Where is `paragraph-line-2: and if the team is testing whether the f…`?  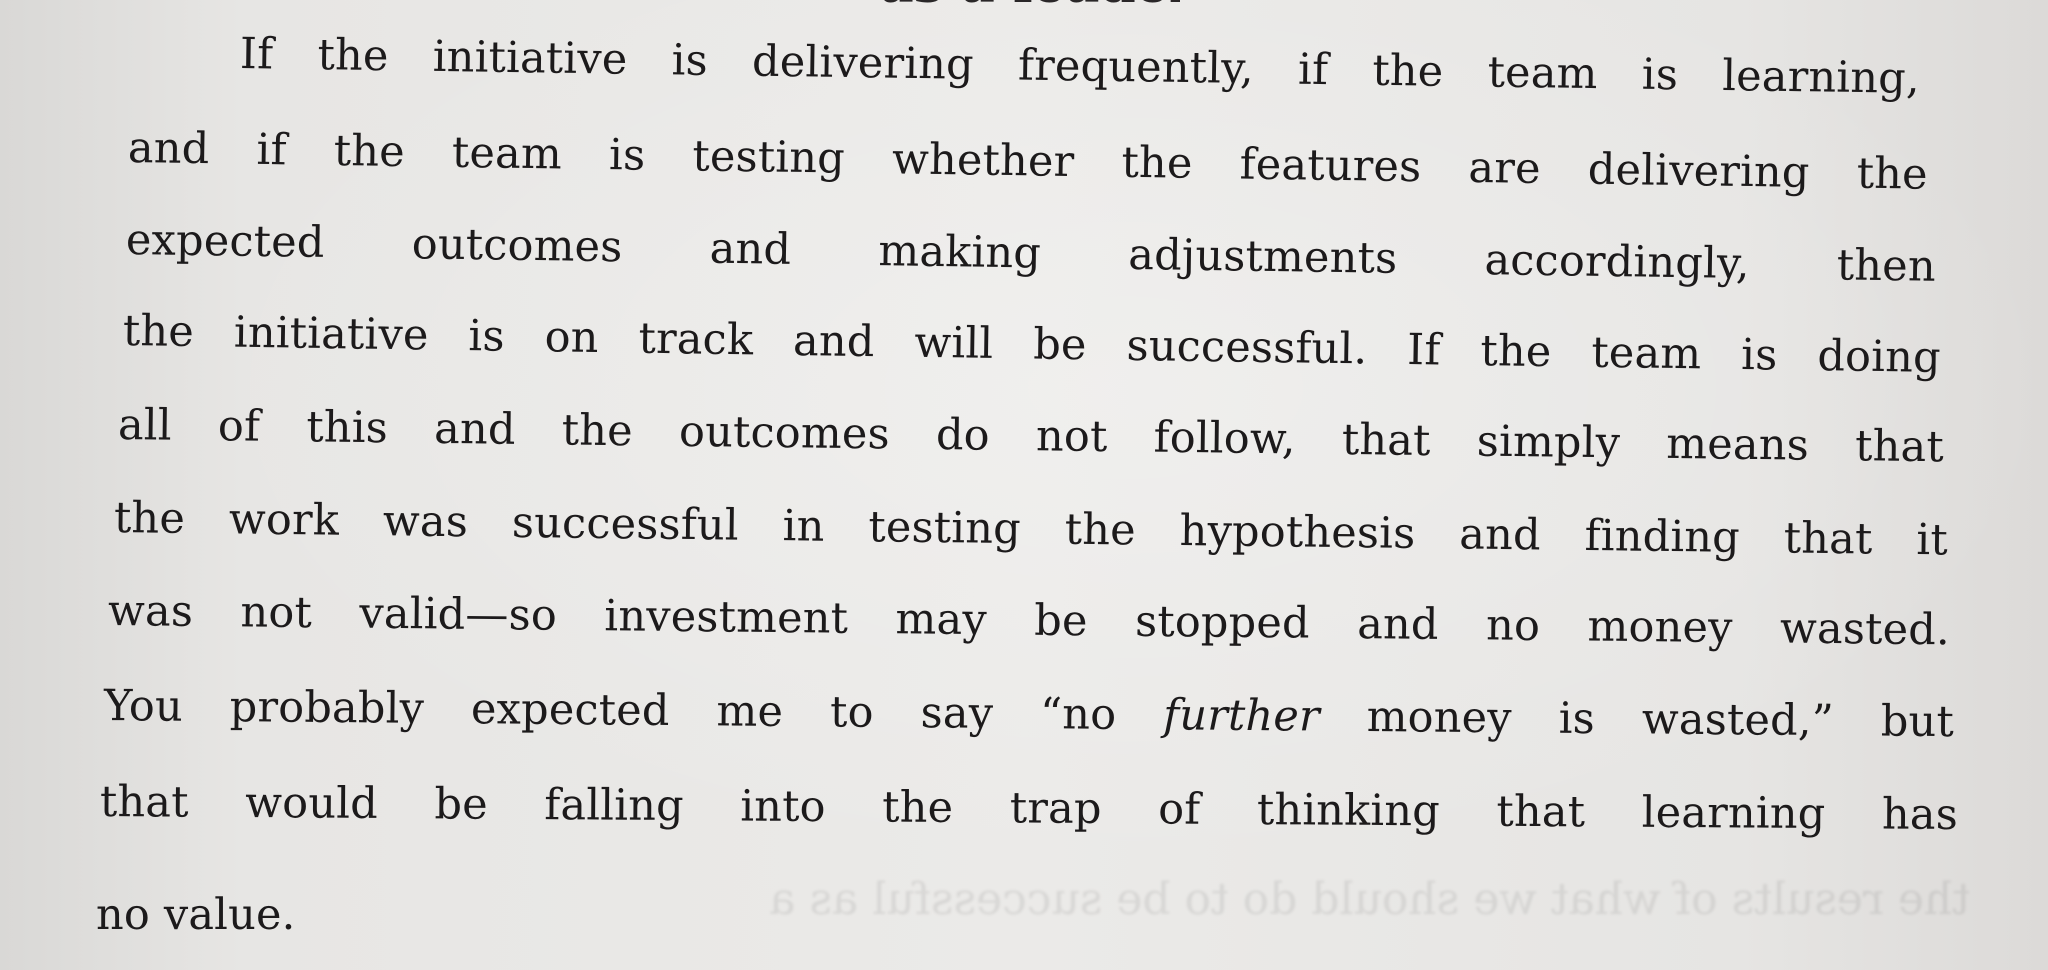 paragraph-line-2: and if the team is testing whether the f… is located at coordinates (1028, 161).